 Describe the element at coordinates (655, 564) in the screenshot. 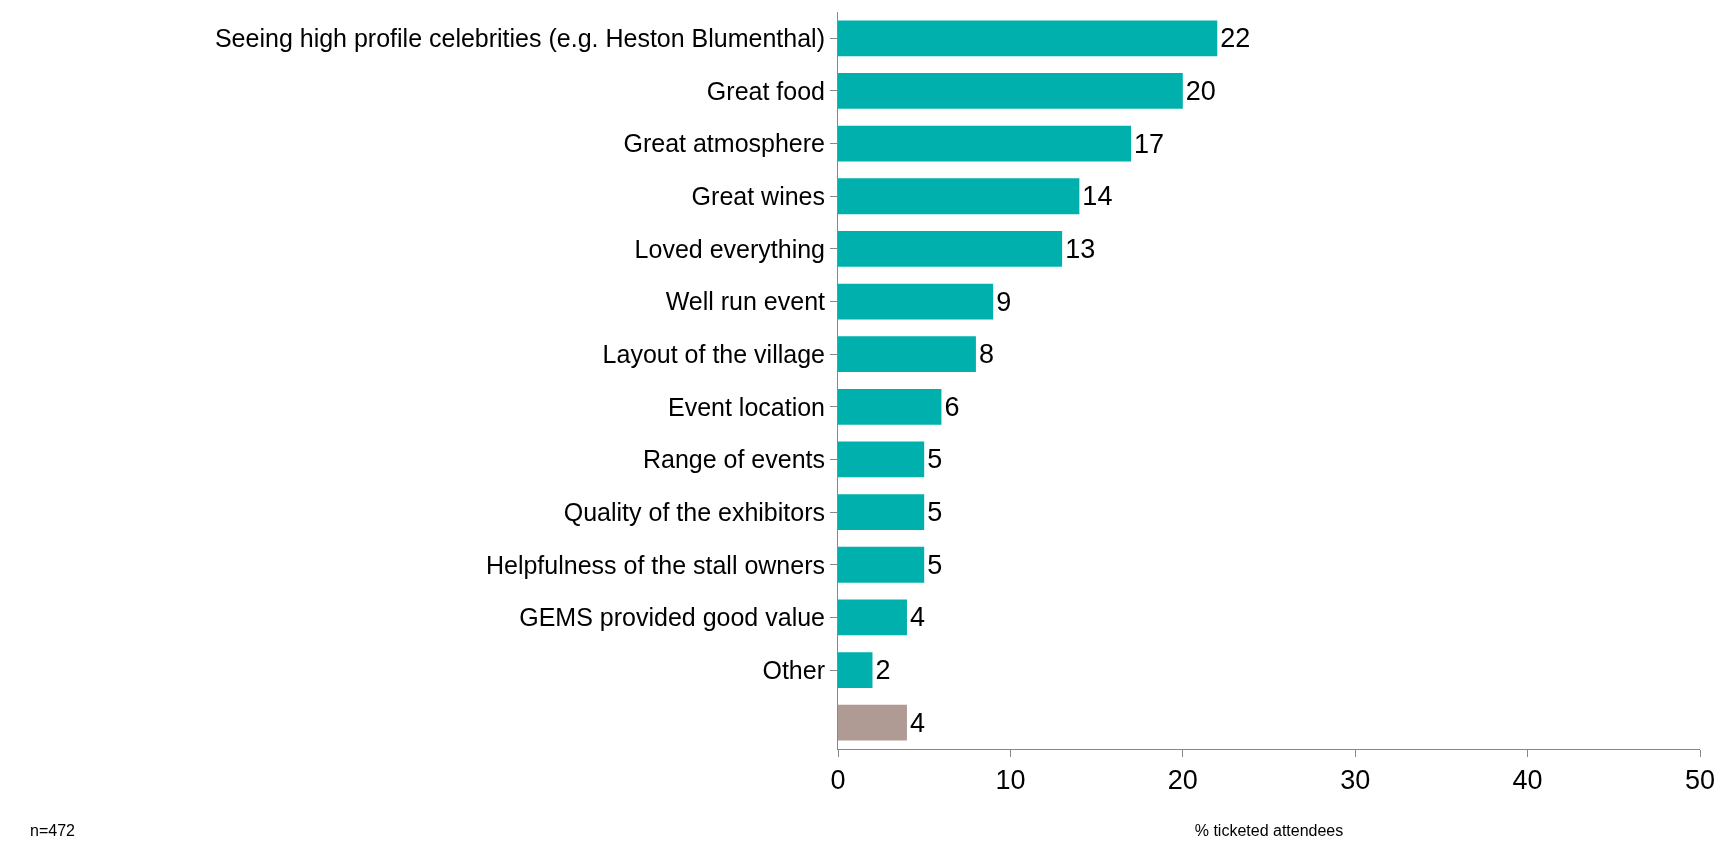

I see `y-tick-label: Helpfulness of the stall owners` at that location.